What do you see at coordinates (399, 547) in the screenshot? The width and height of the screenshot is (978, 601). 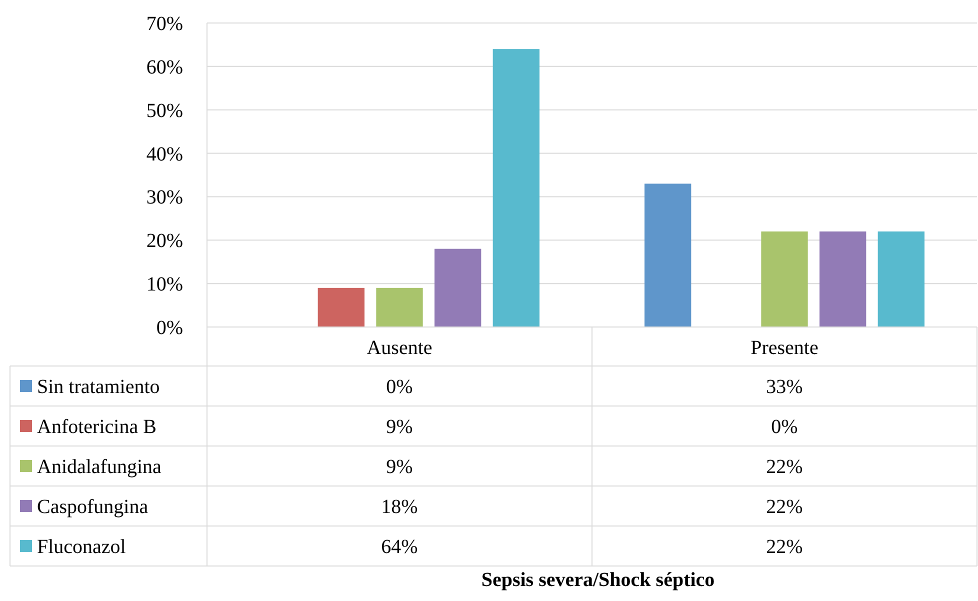 I see `data-label: 64%` at bounding box center [399, 547].